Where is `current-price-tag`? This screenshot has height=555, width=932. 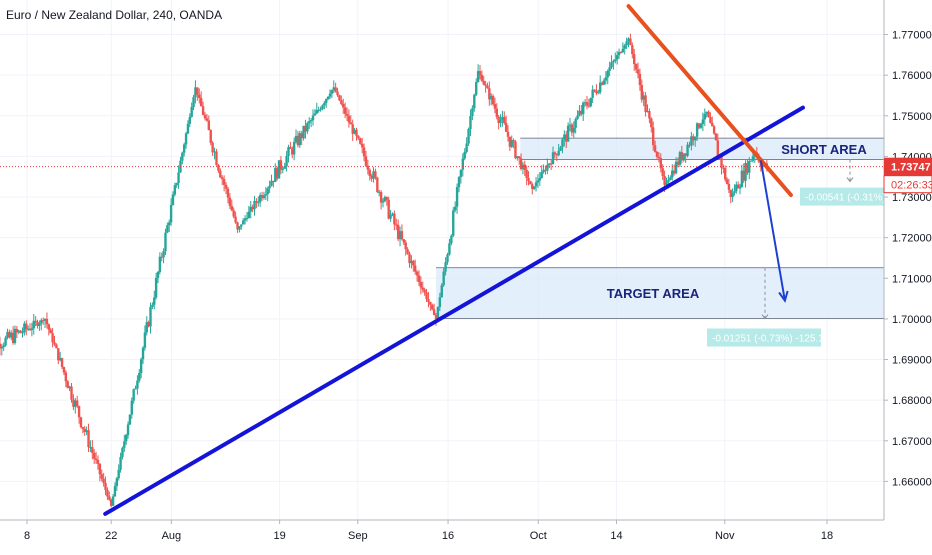 current-price-tag is located at coordinates (908, 166).